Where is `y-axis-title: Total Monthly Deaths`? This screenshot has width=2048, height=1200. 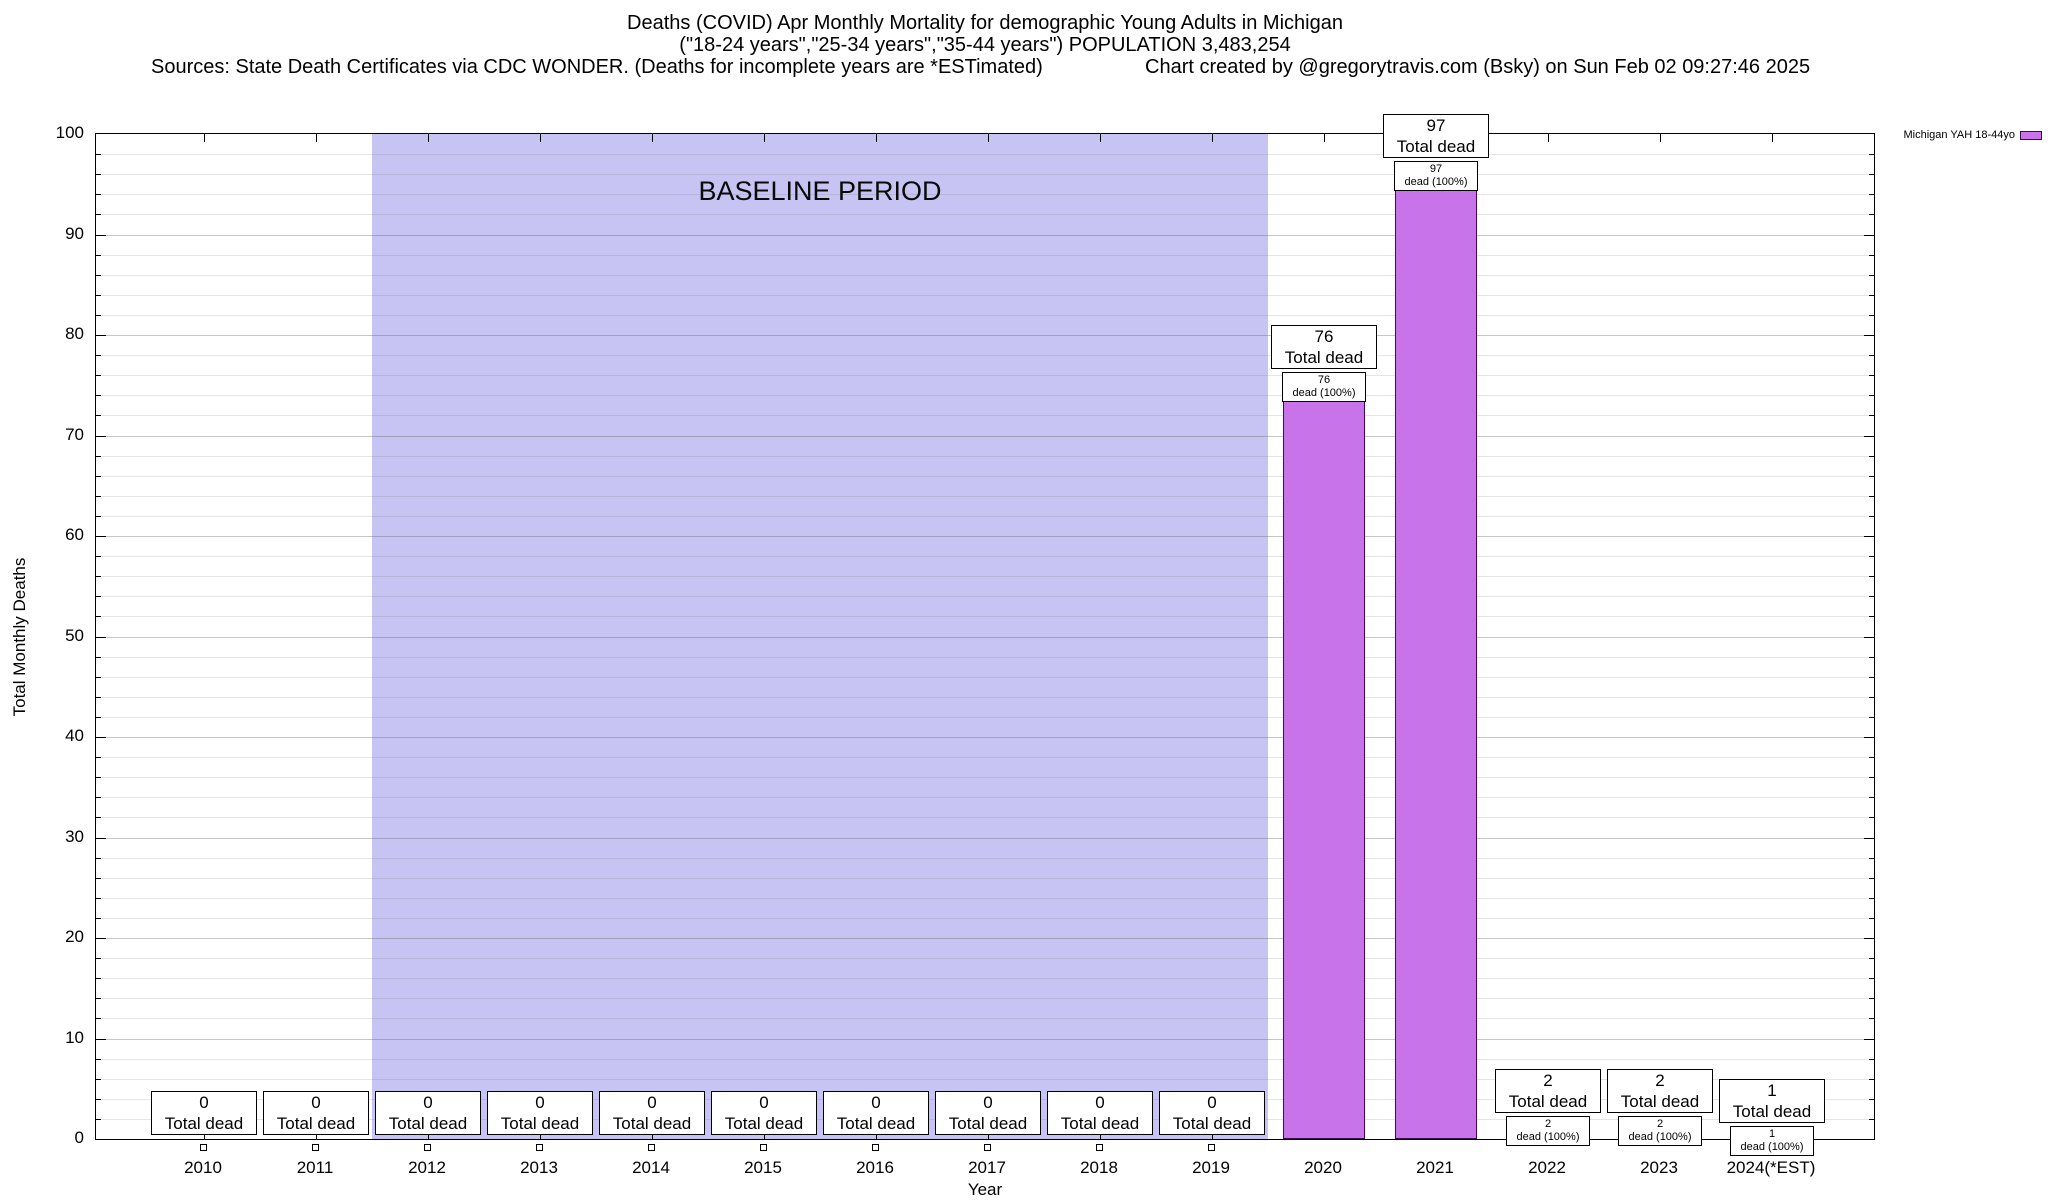
y-axis-title: Total Monthly Deaths is located at coordinates (19, 637).